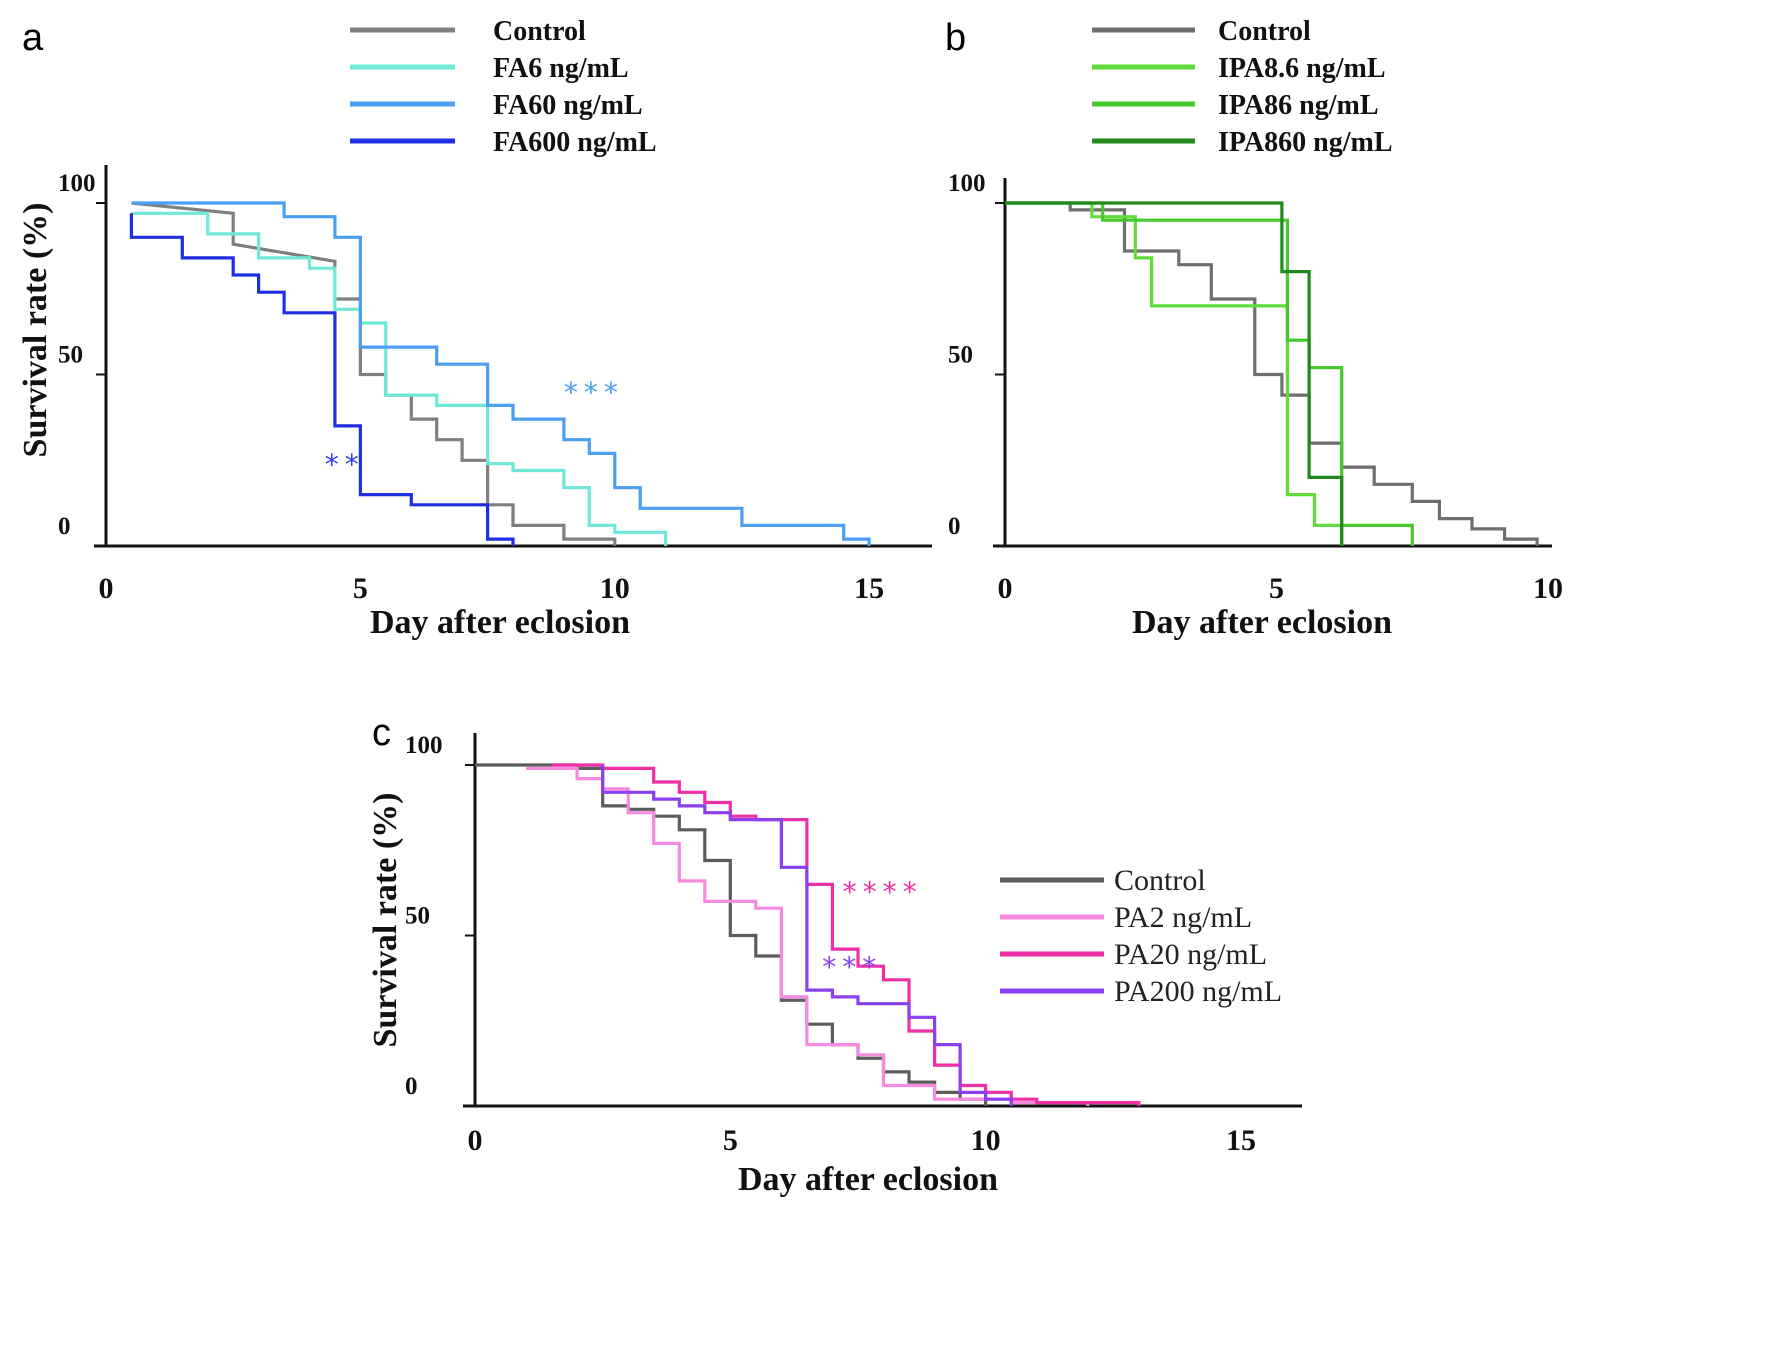  I want to click on panel-letter: c, so click(381, 733).